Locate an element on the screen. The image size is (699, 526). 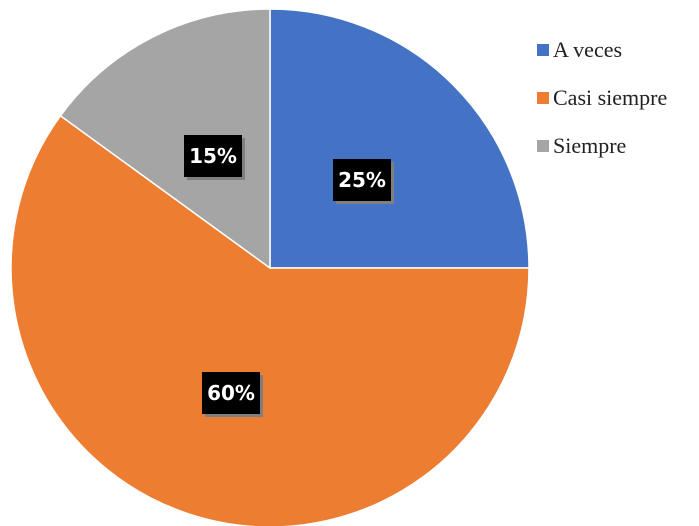
legend-label: Casi siempre is located at coordinates (610, 98).